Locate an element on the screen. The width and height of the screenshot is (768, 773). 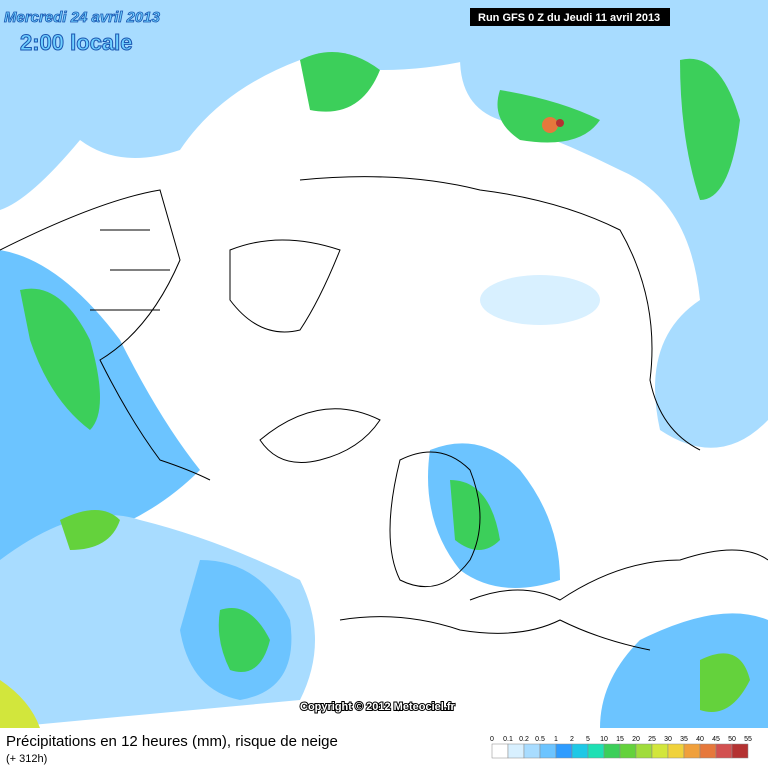
legend-label: 35 is located at coordinates (684, 739).